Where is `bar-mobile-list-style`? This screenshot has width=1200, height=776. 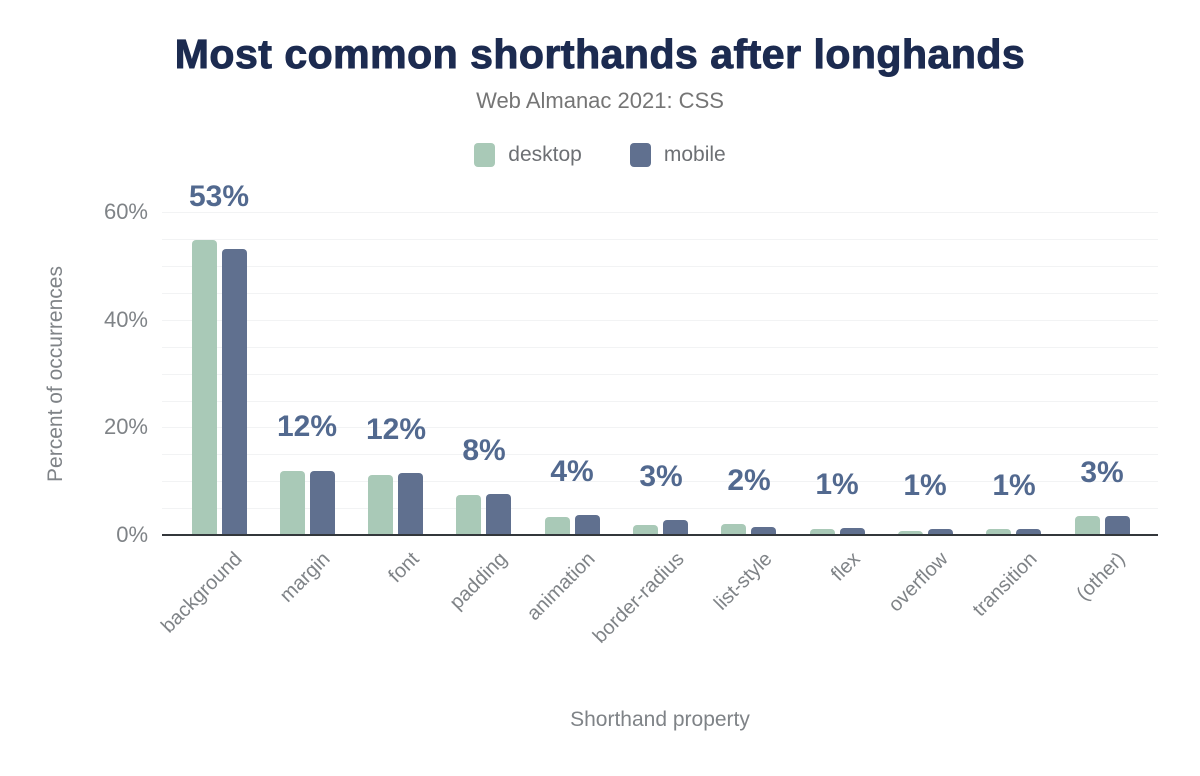 bar-mobile-list-style is located at coordinates (763, 530).